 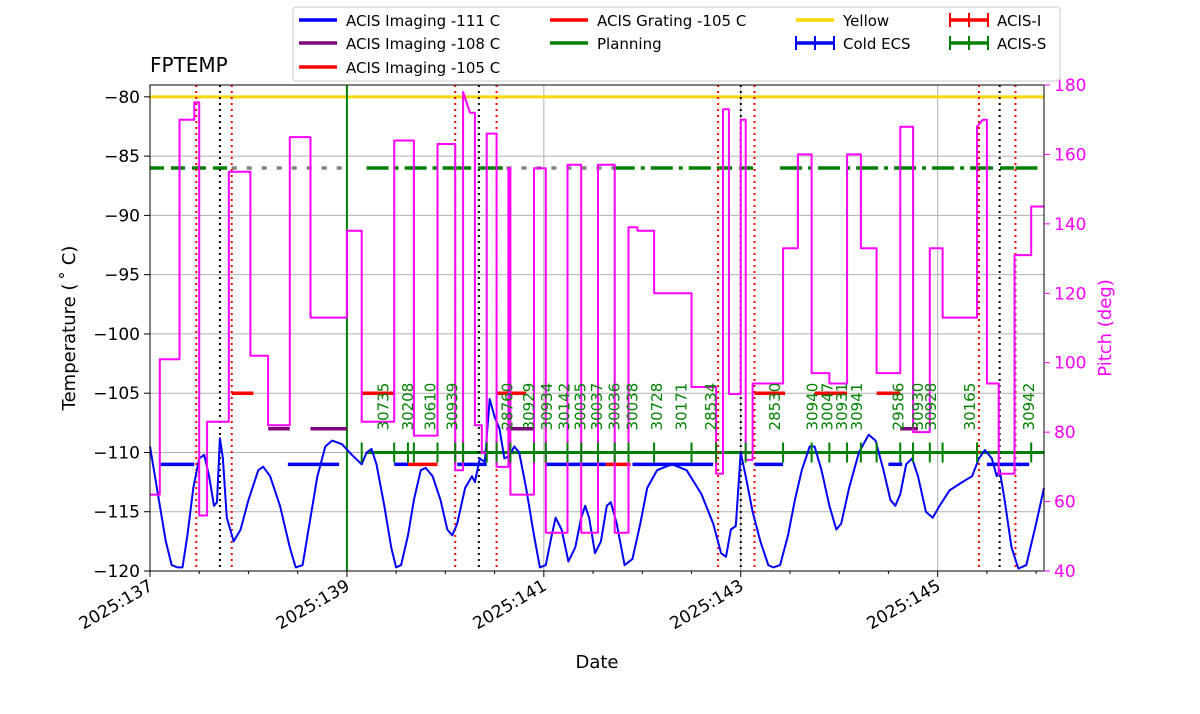 I want to click on acis-s-markers, so click(x=696, y=452).